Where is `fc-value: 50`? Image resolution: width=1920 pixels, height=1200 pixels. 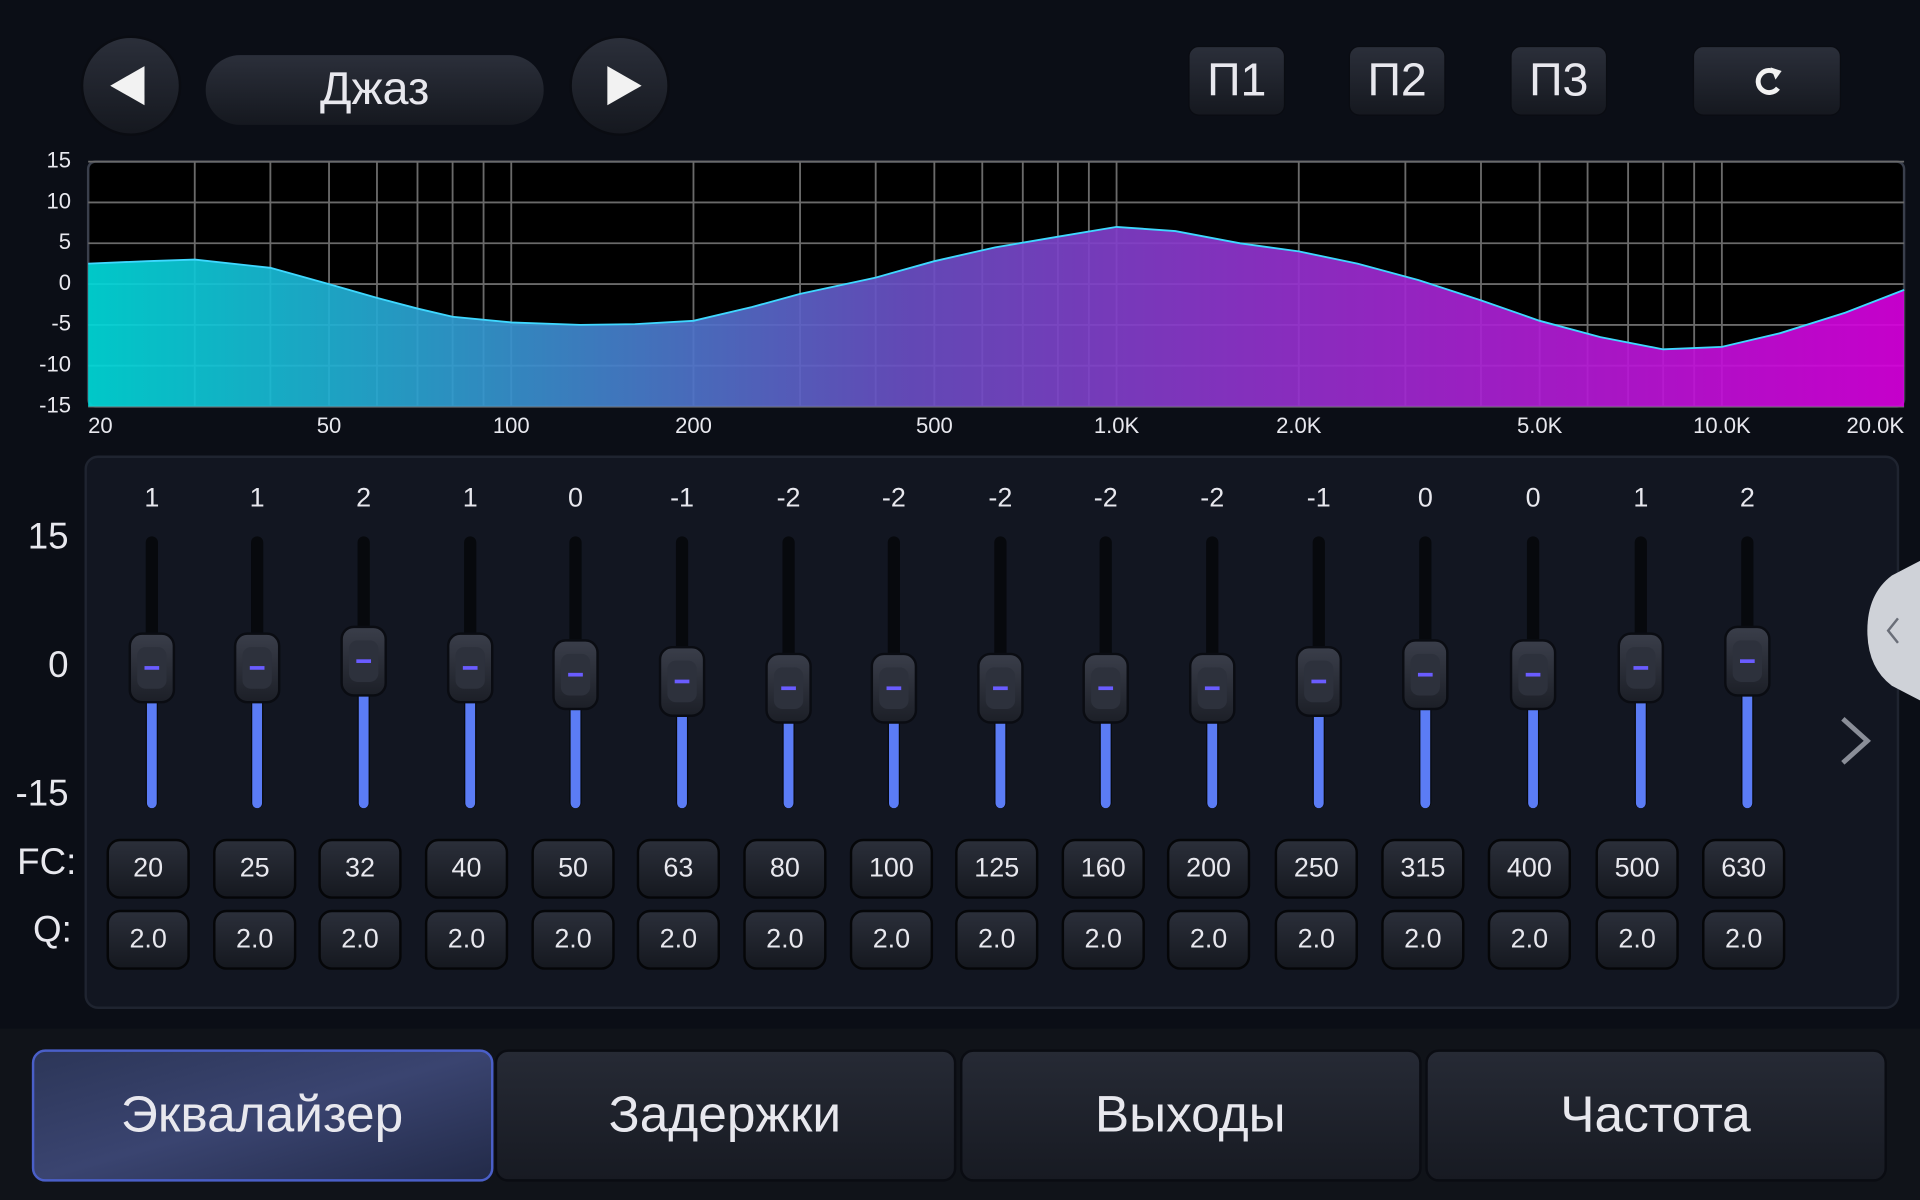 fc-value: 50 is located at coordinates (573, 867).